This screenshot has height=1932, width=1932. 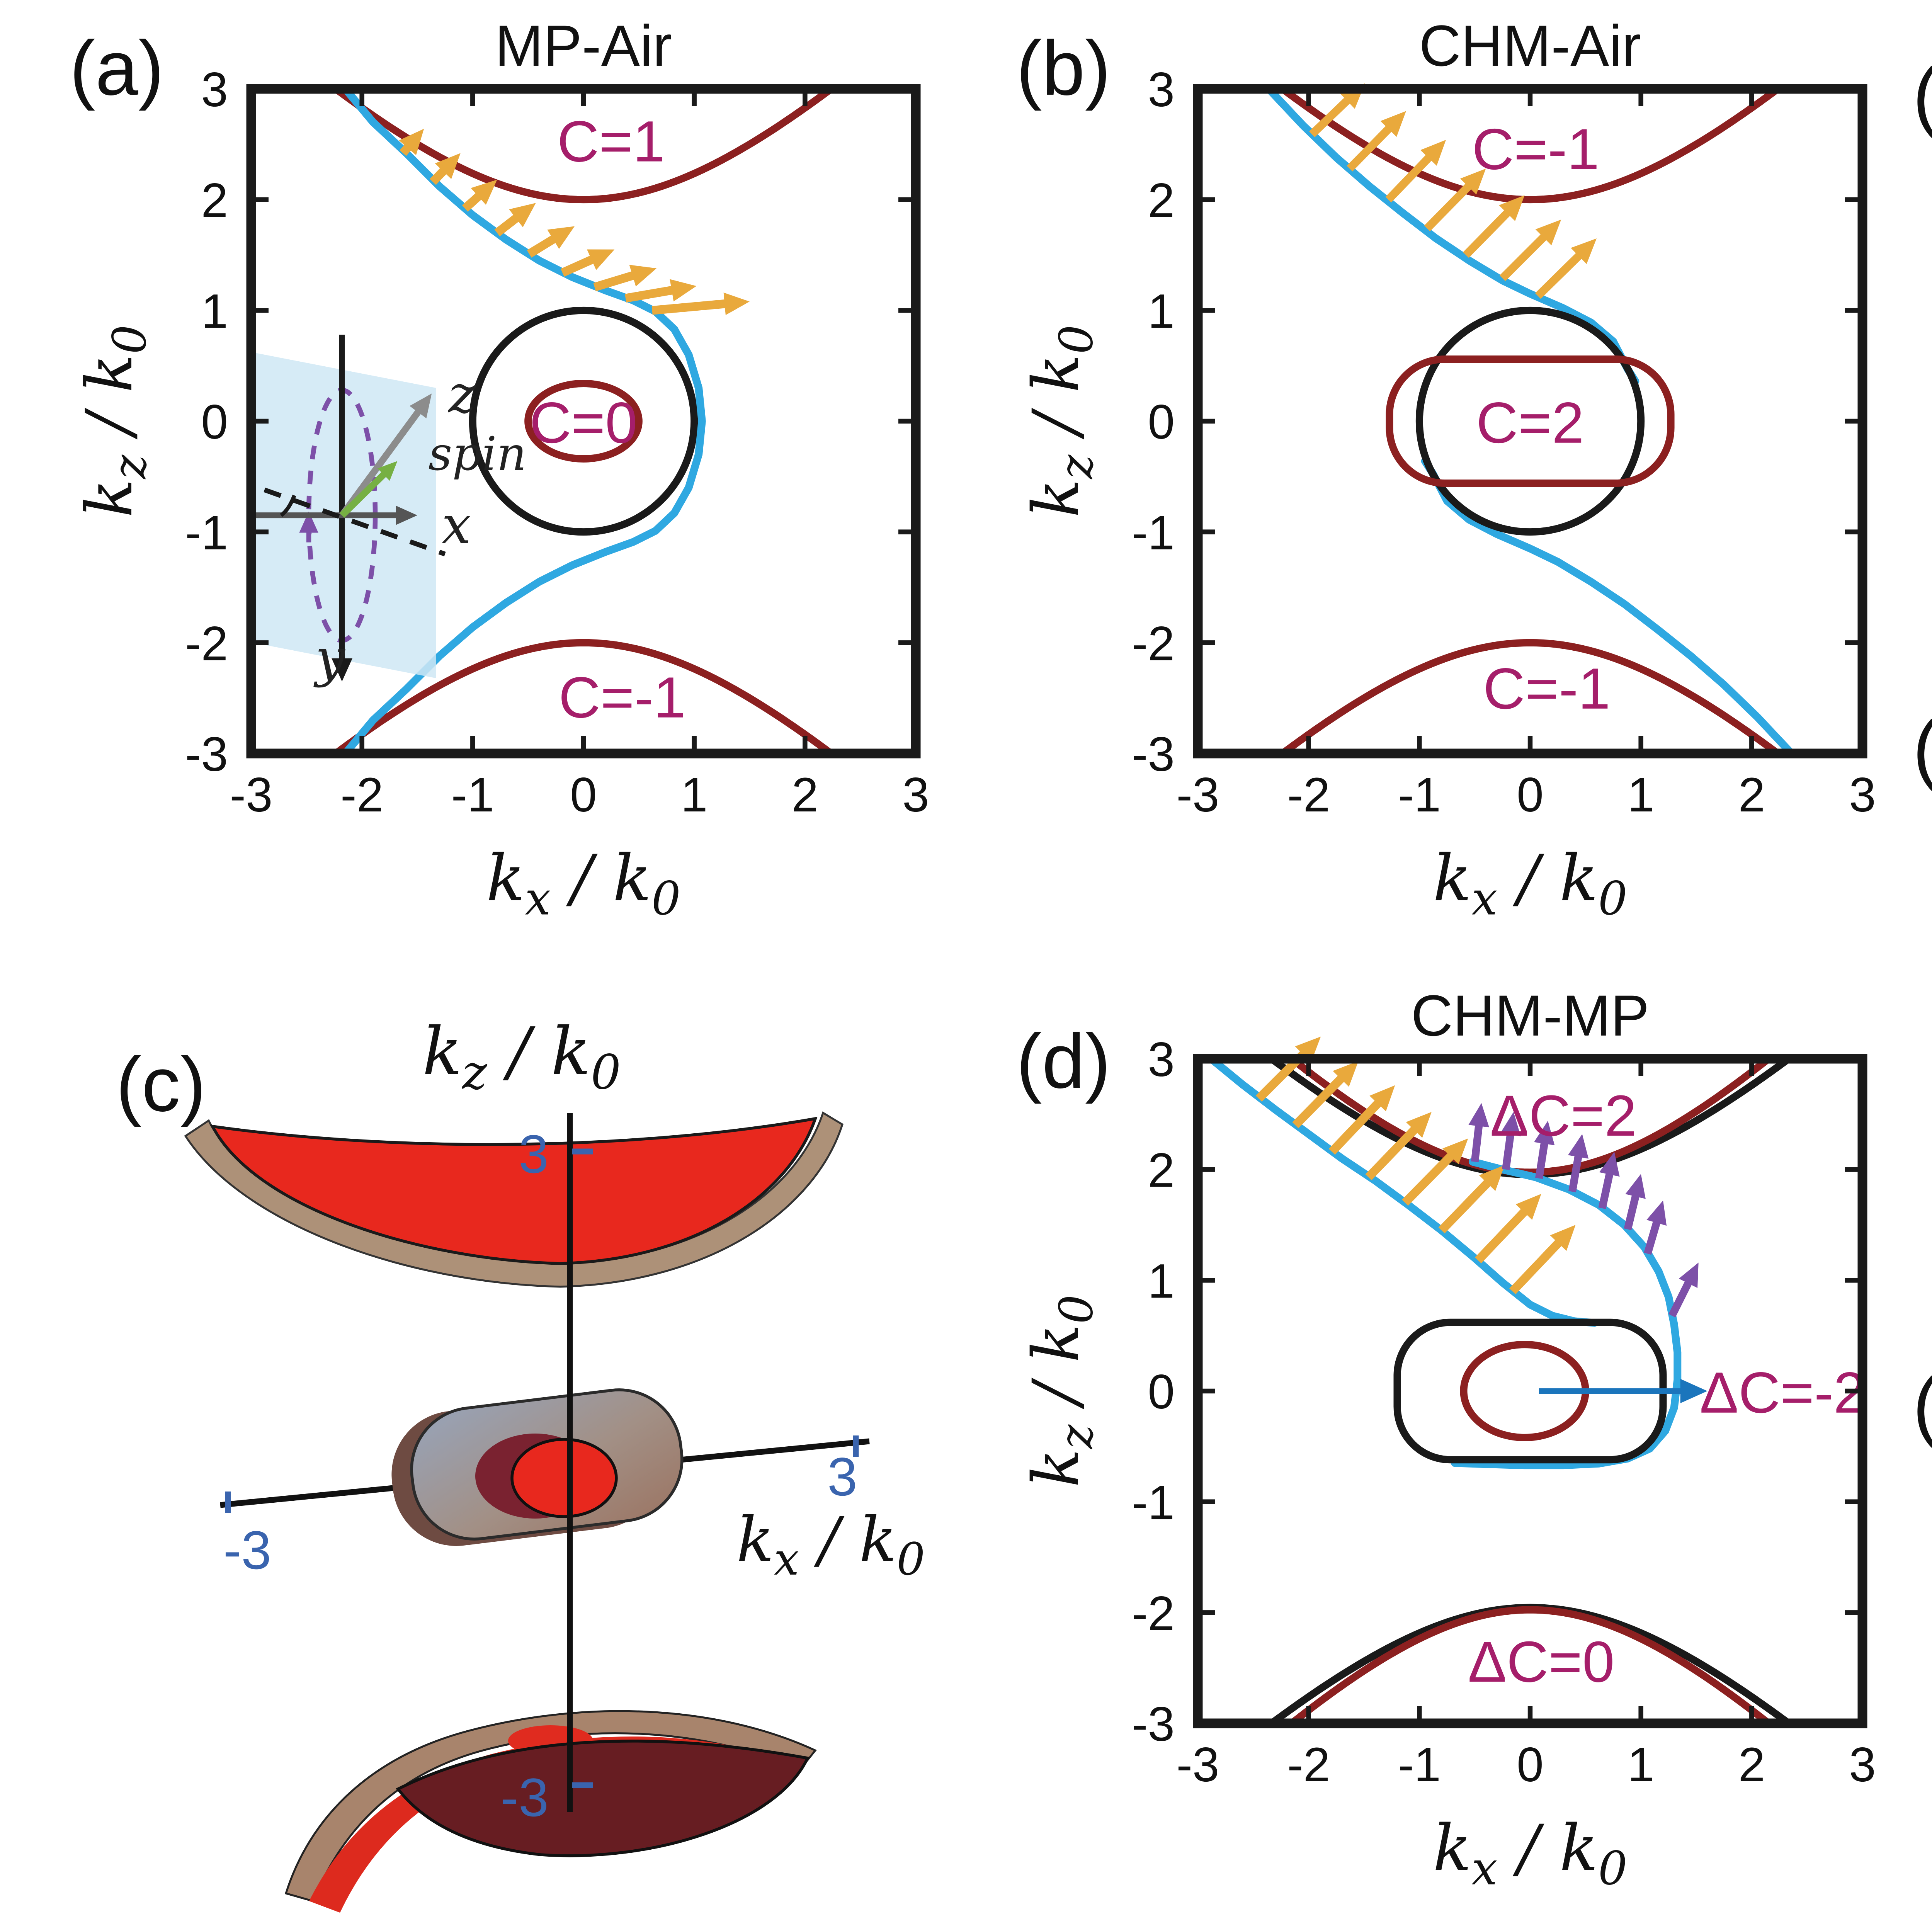 I want to click on delta-c-arrow, so click(x=1624, y=1391).